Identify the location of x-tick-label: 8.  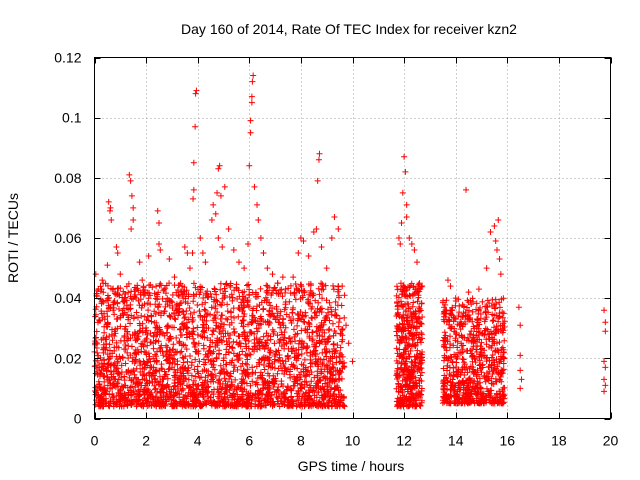
(301, 441).